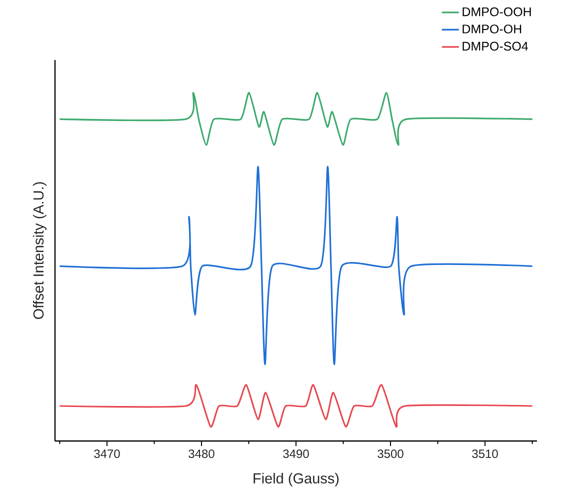  Describe the element at coordinates (496, 11) in the screenshot. I see `legend-label: DMPO-OOH` at that location.